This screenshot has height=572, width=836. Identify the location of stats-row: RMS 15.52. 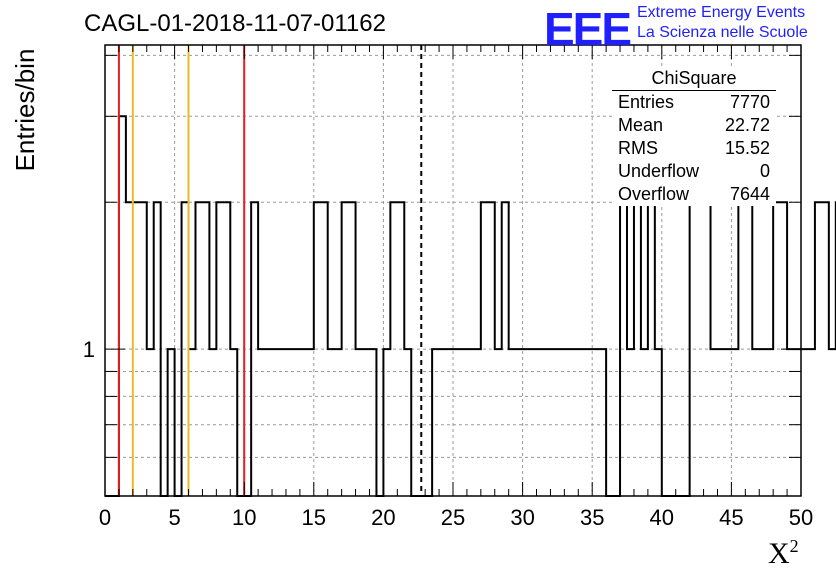
(694, 148).